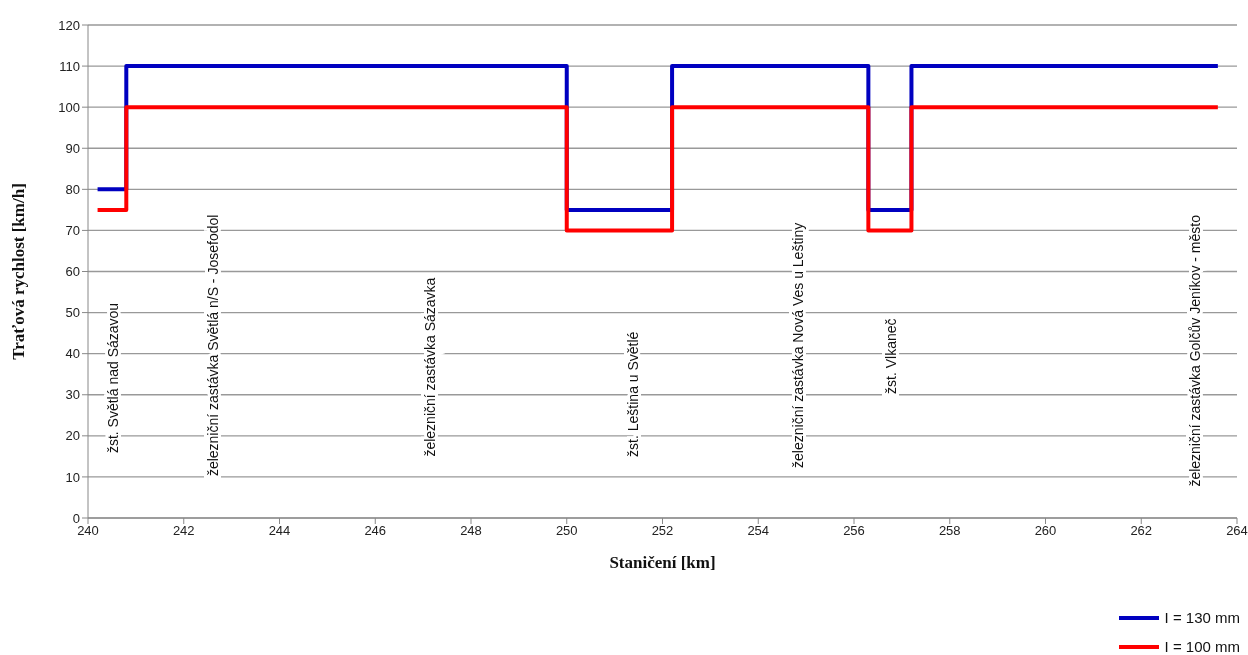  Describe the element at coordinates (662, 531) in the screenshot. I see `x-tick-label: 252` at that location.